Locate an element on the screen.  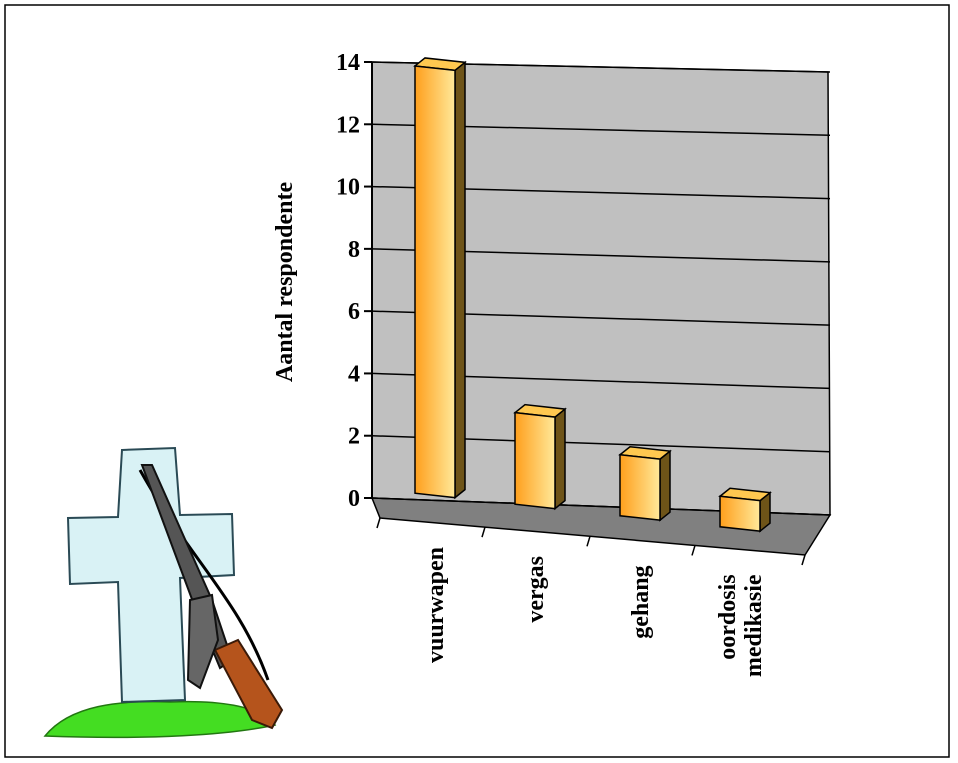
y-tick-label: 8 is located at coordinates (354, 250).